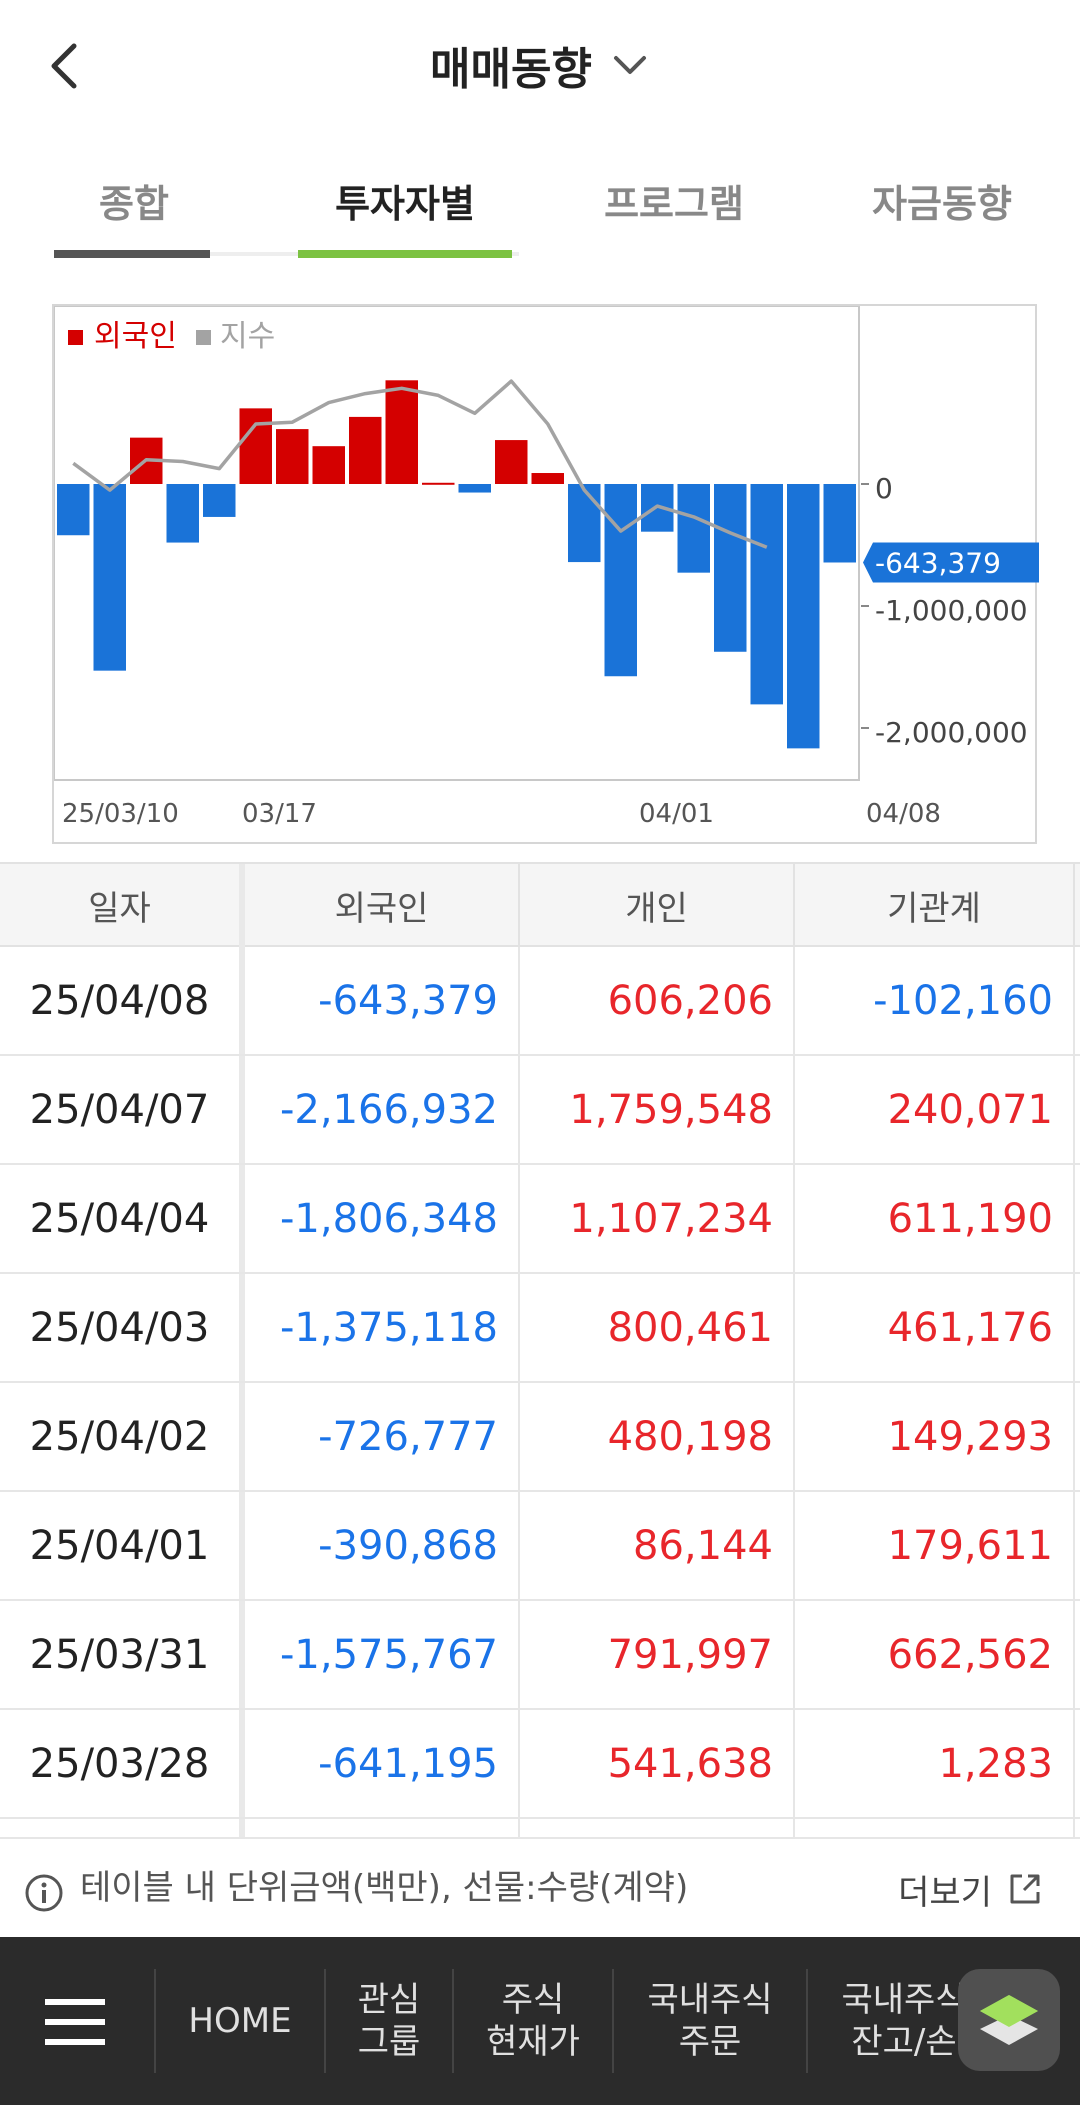  What do you see at coordinates (122, 1327) in the screenshot?
I see `cell-date: 25/04/03` at bounding box center [122, 1327].